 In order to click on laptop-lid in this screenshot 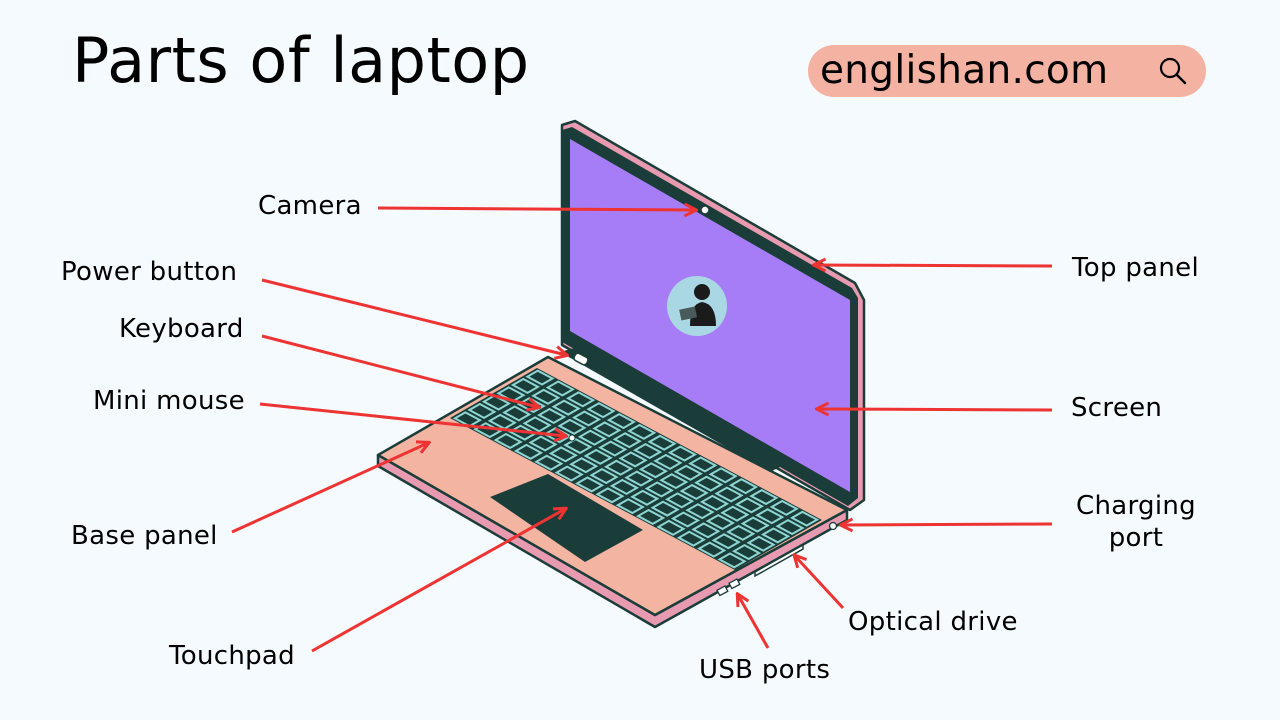, I will do `click(713, 315)`.